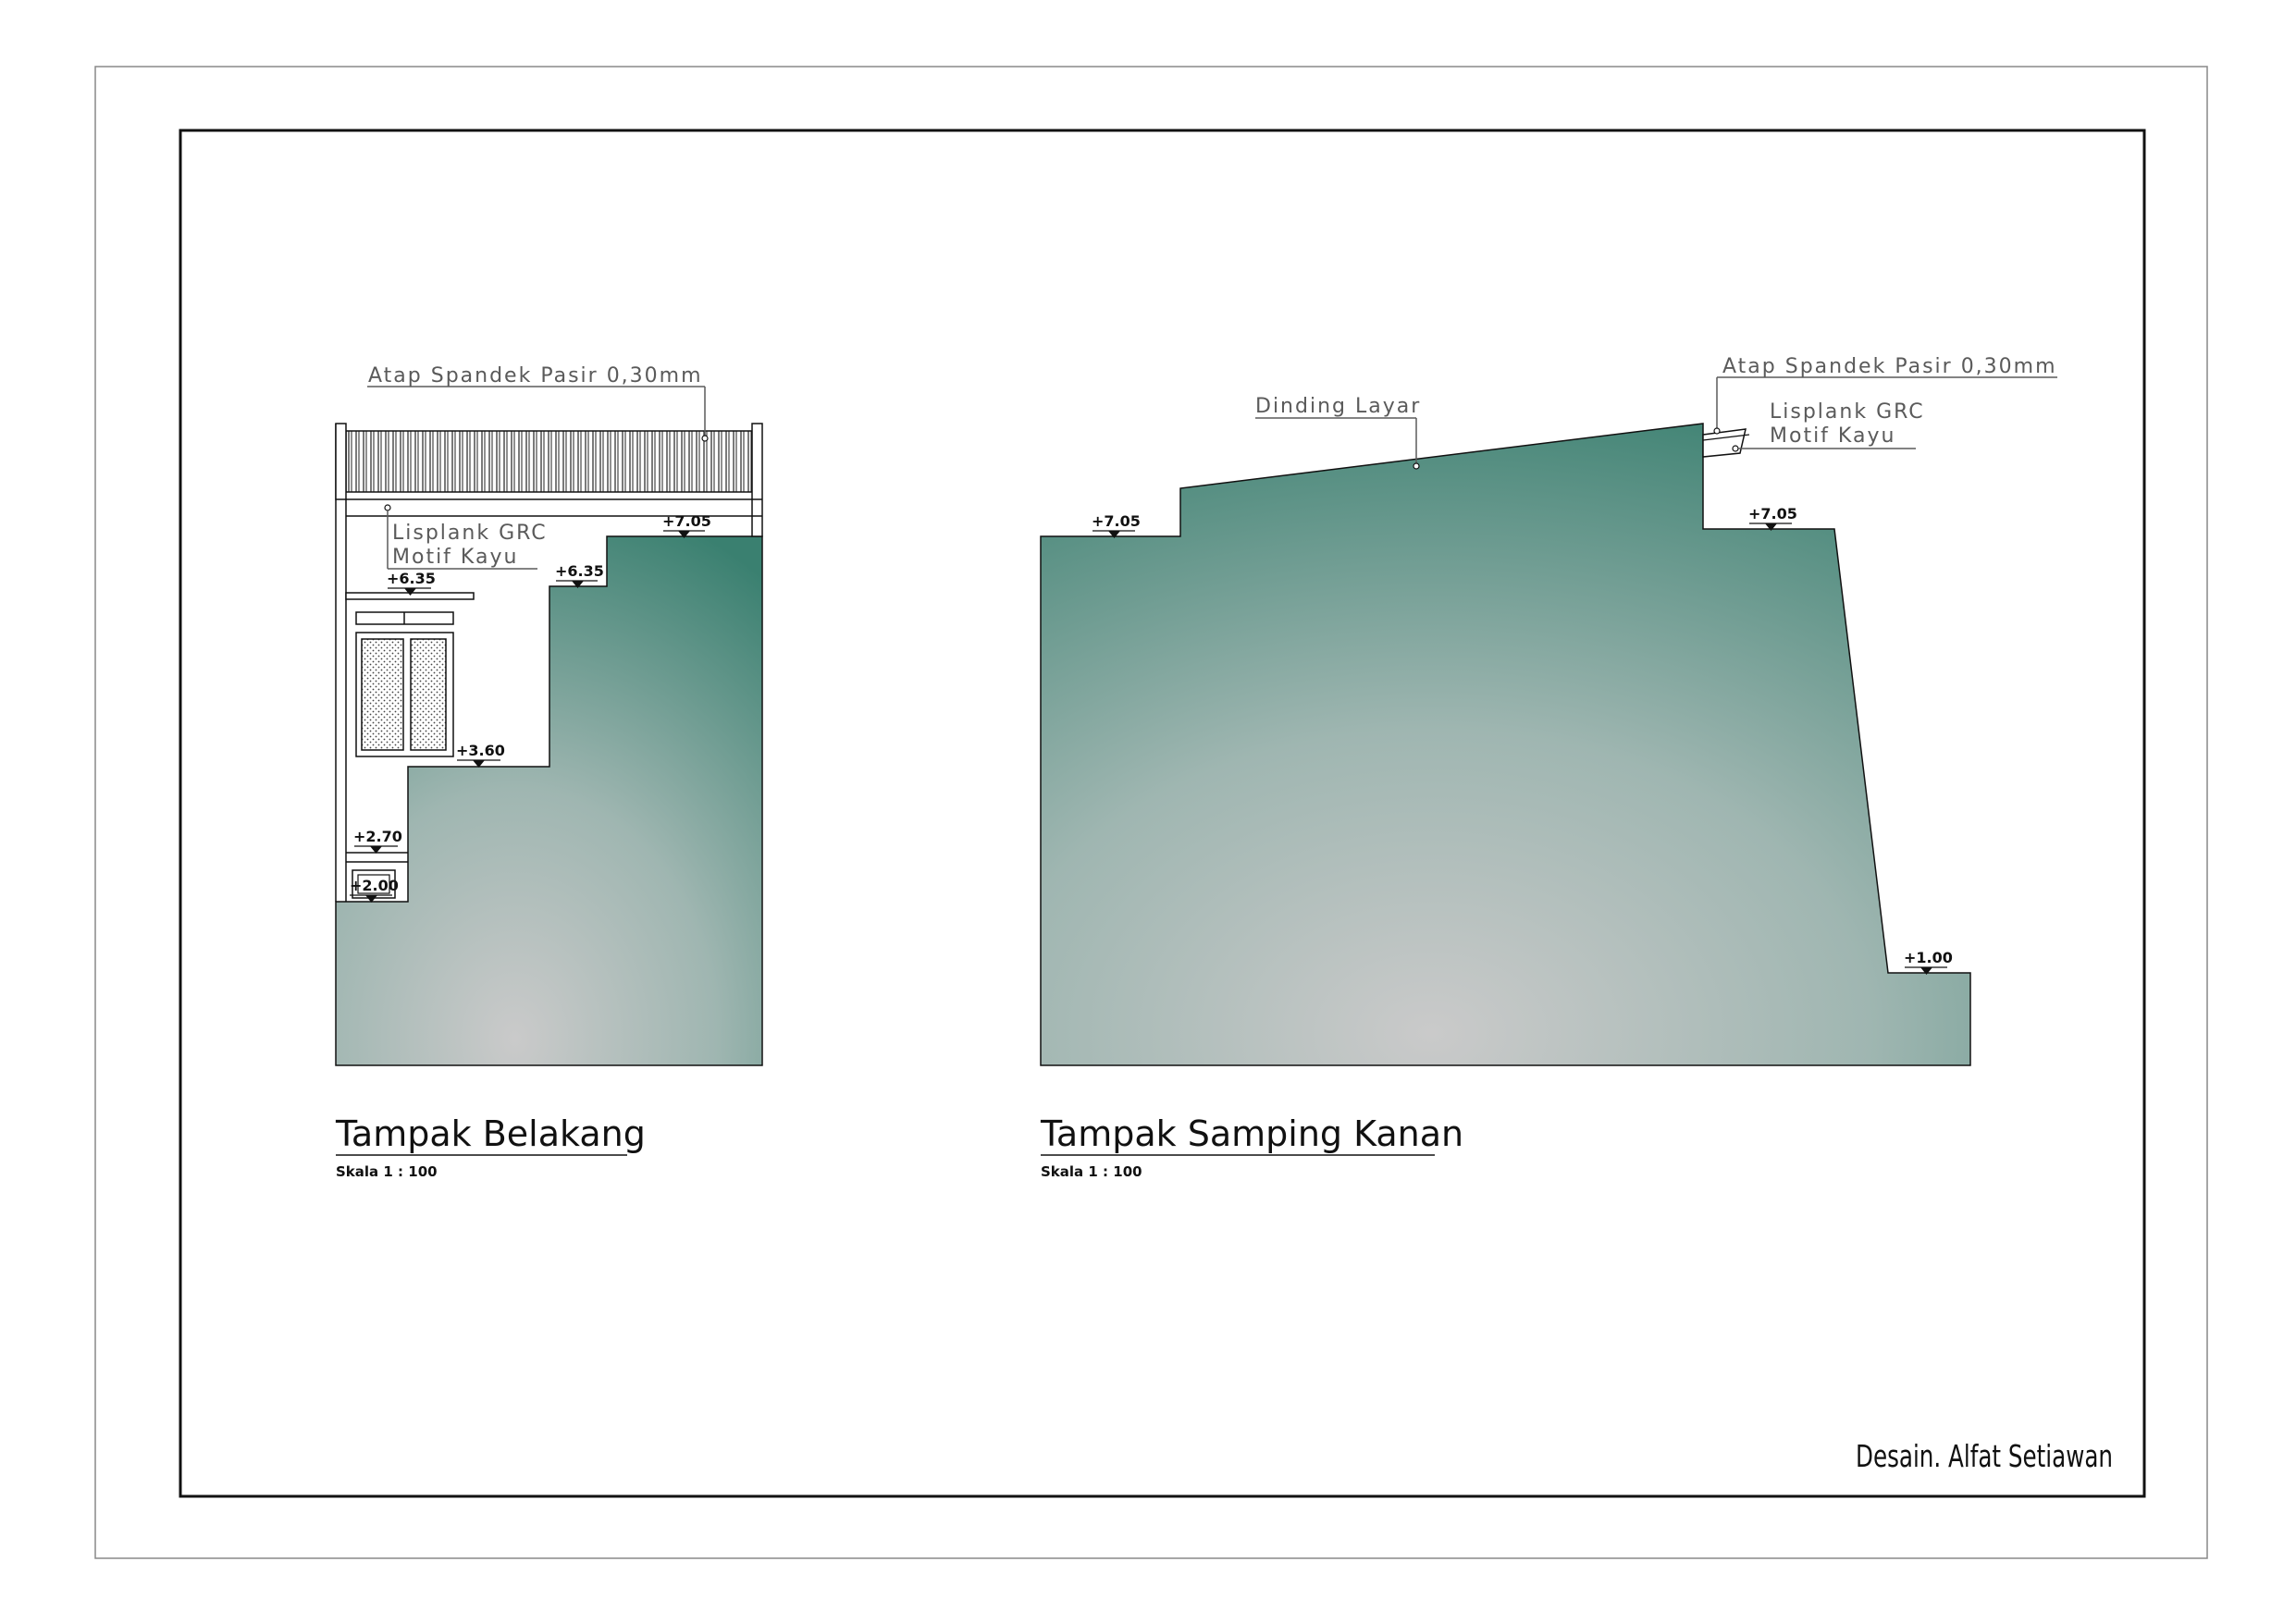  What do you see at coordinates (428, 694) in the screenshot?
I see `rear-window-leaf-right` at bounding box center [428, 694].